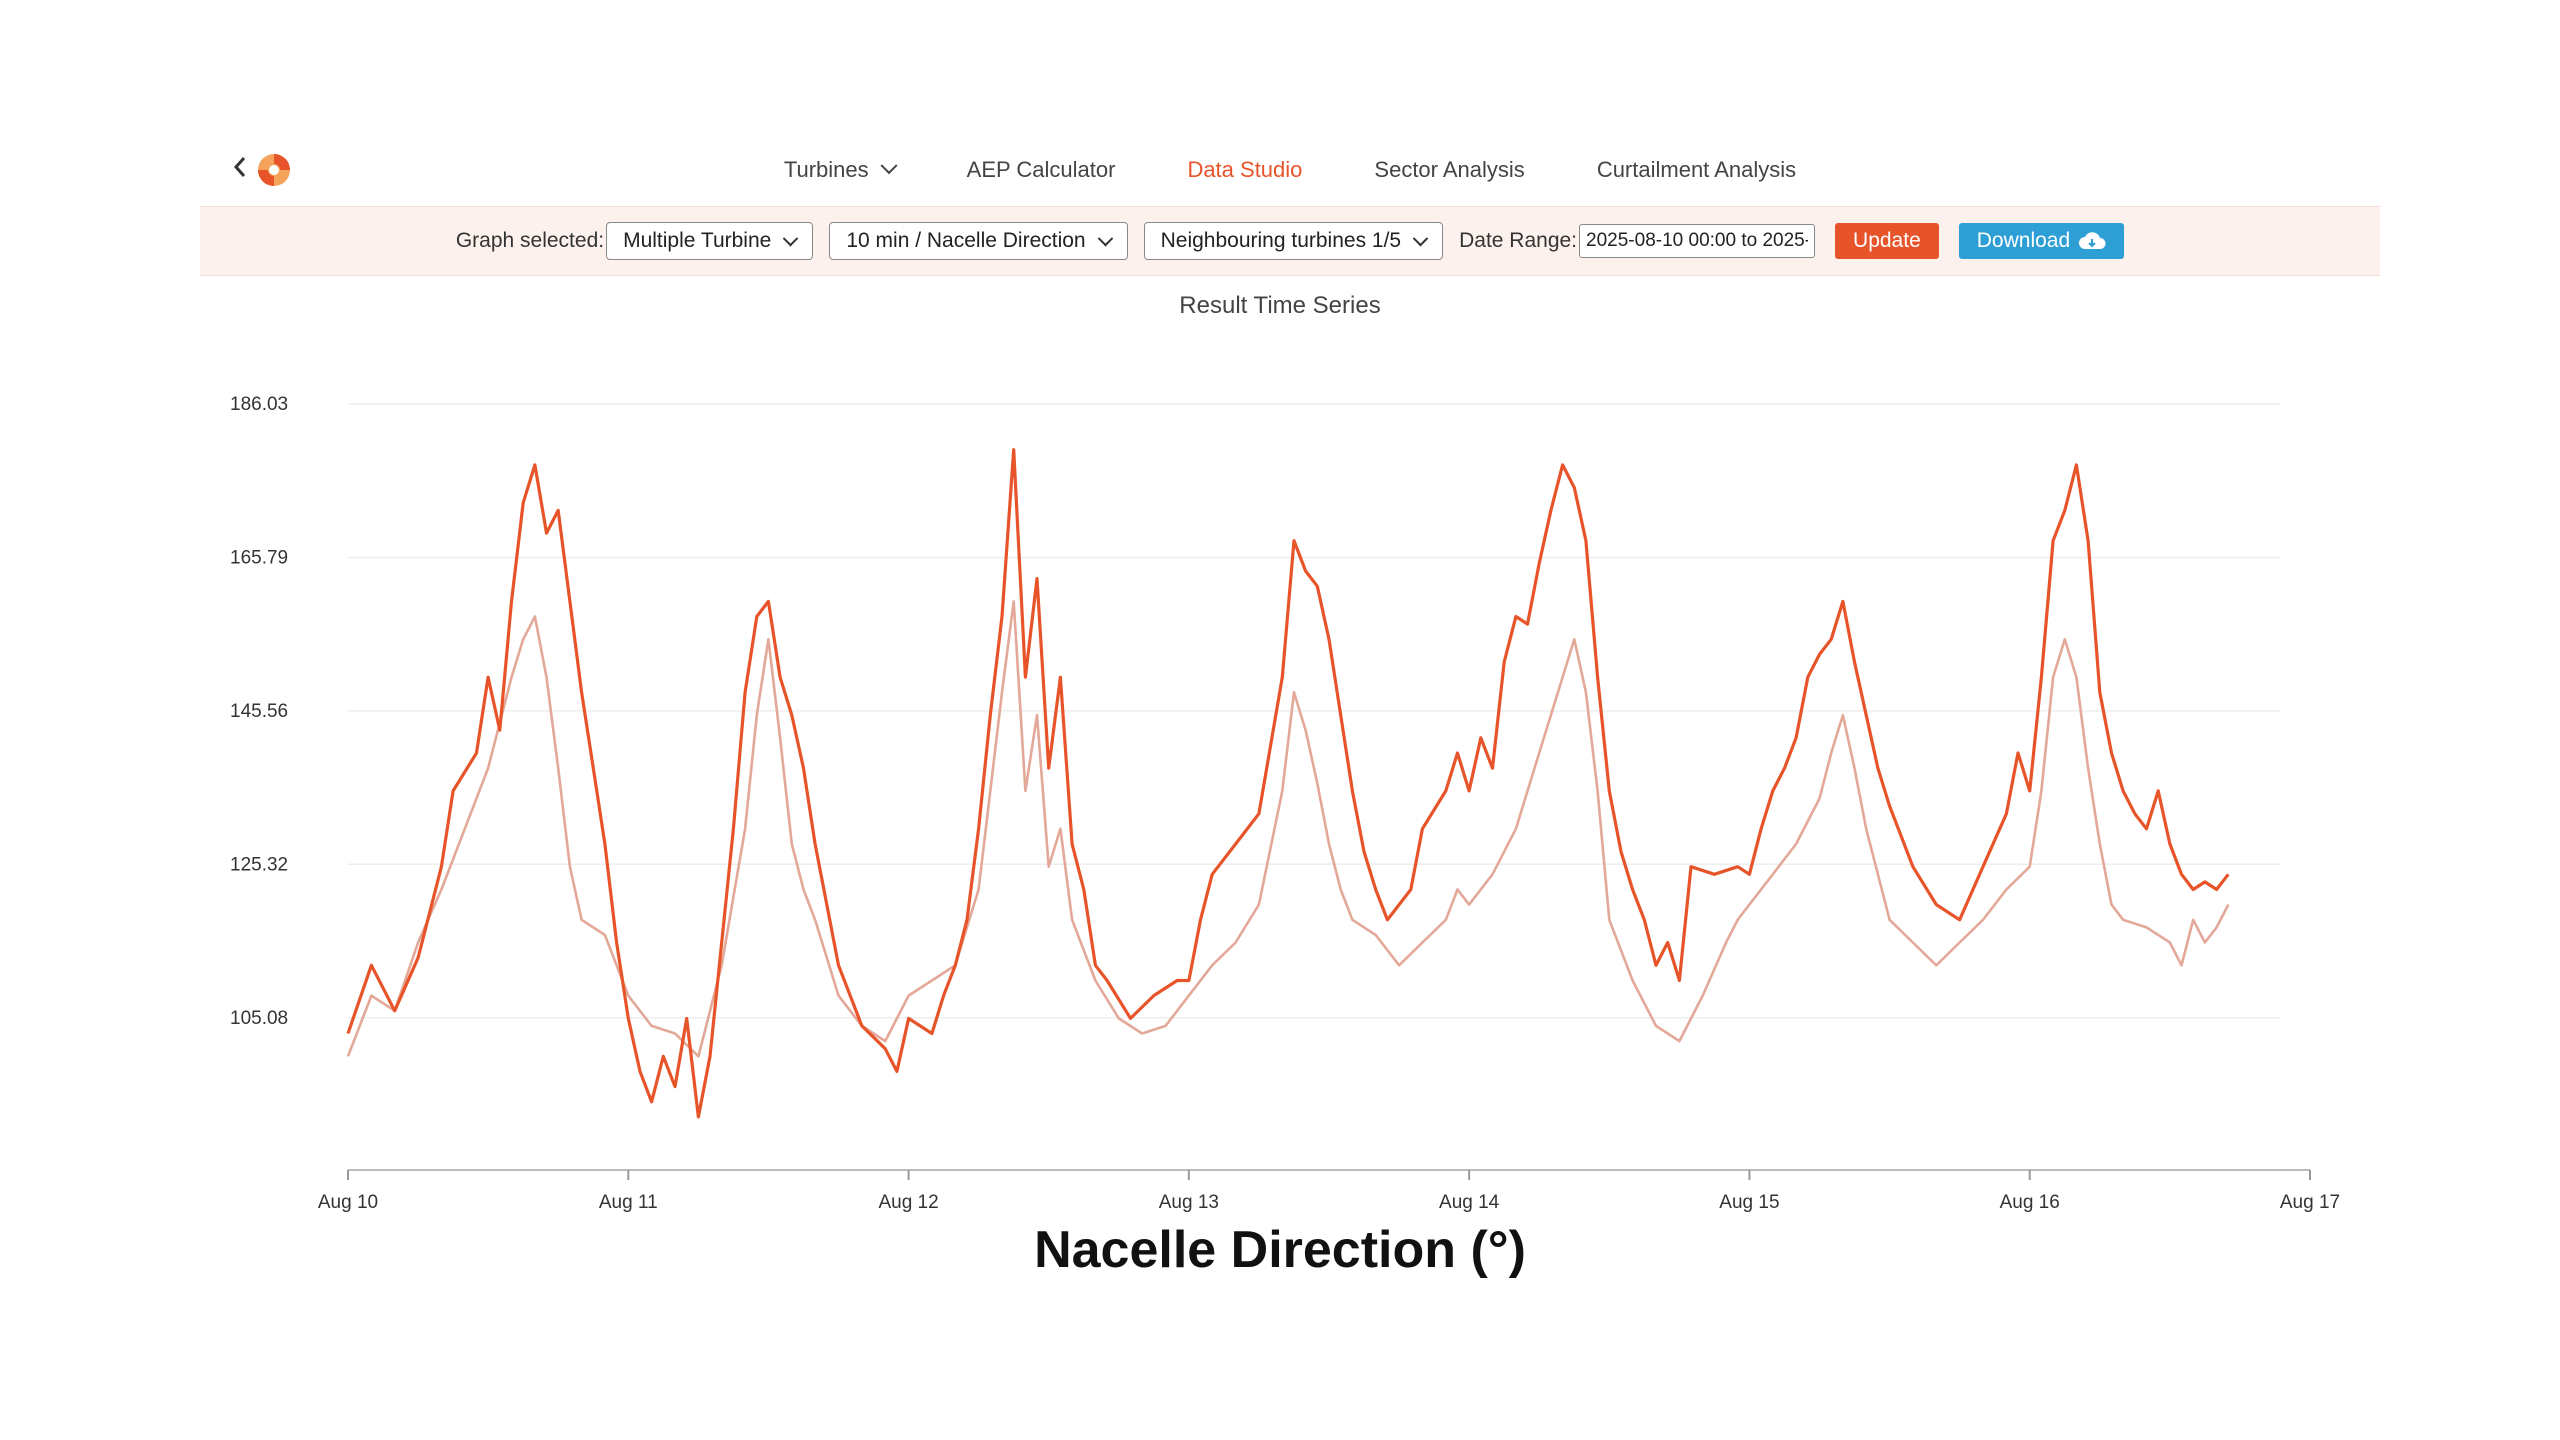 Image resolution: width=2560 pixels, height=1440 pixels. Describe the element at coordinates (1281, 240) in the screenshot. I see `neighbours-value: Neighbouring turbines 1/5` at that location.